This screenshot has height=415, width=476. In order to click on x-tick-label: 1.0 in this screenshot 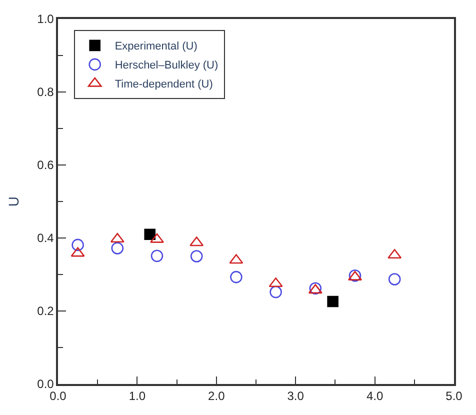, I will do `click(137, 396)`.